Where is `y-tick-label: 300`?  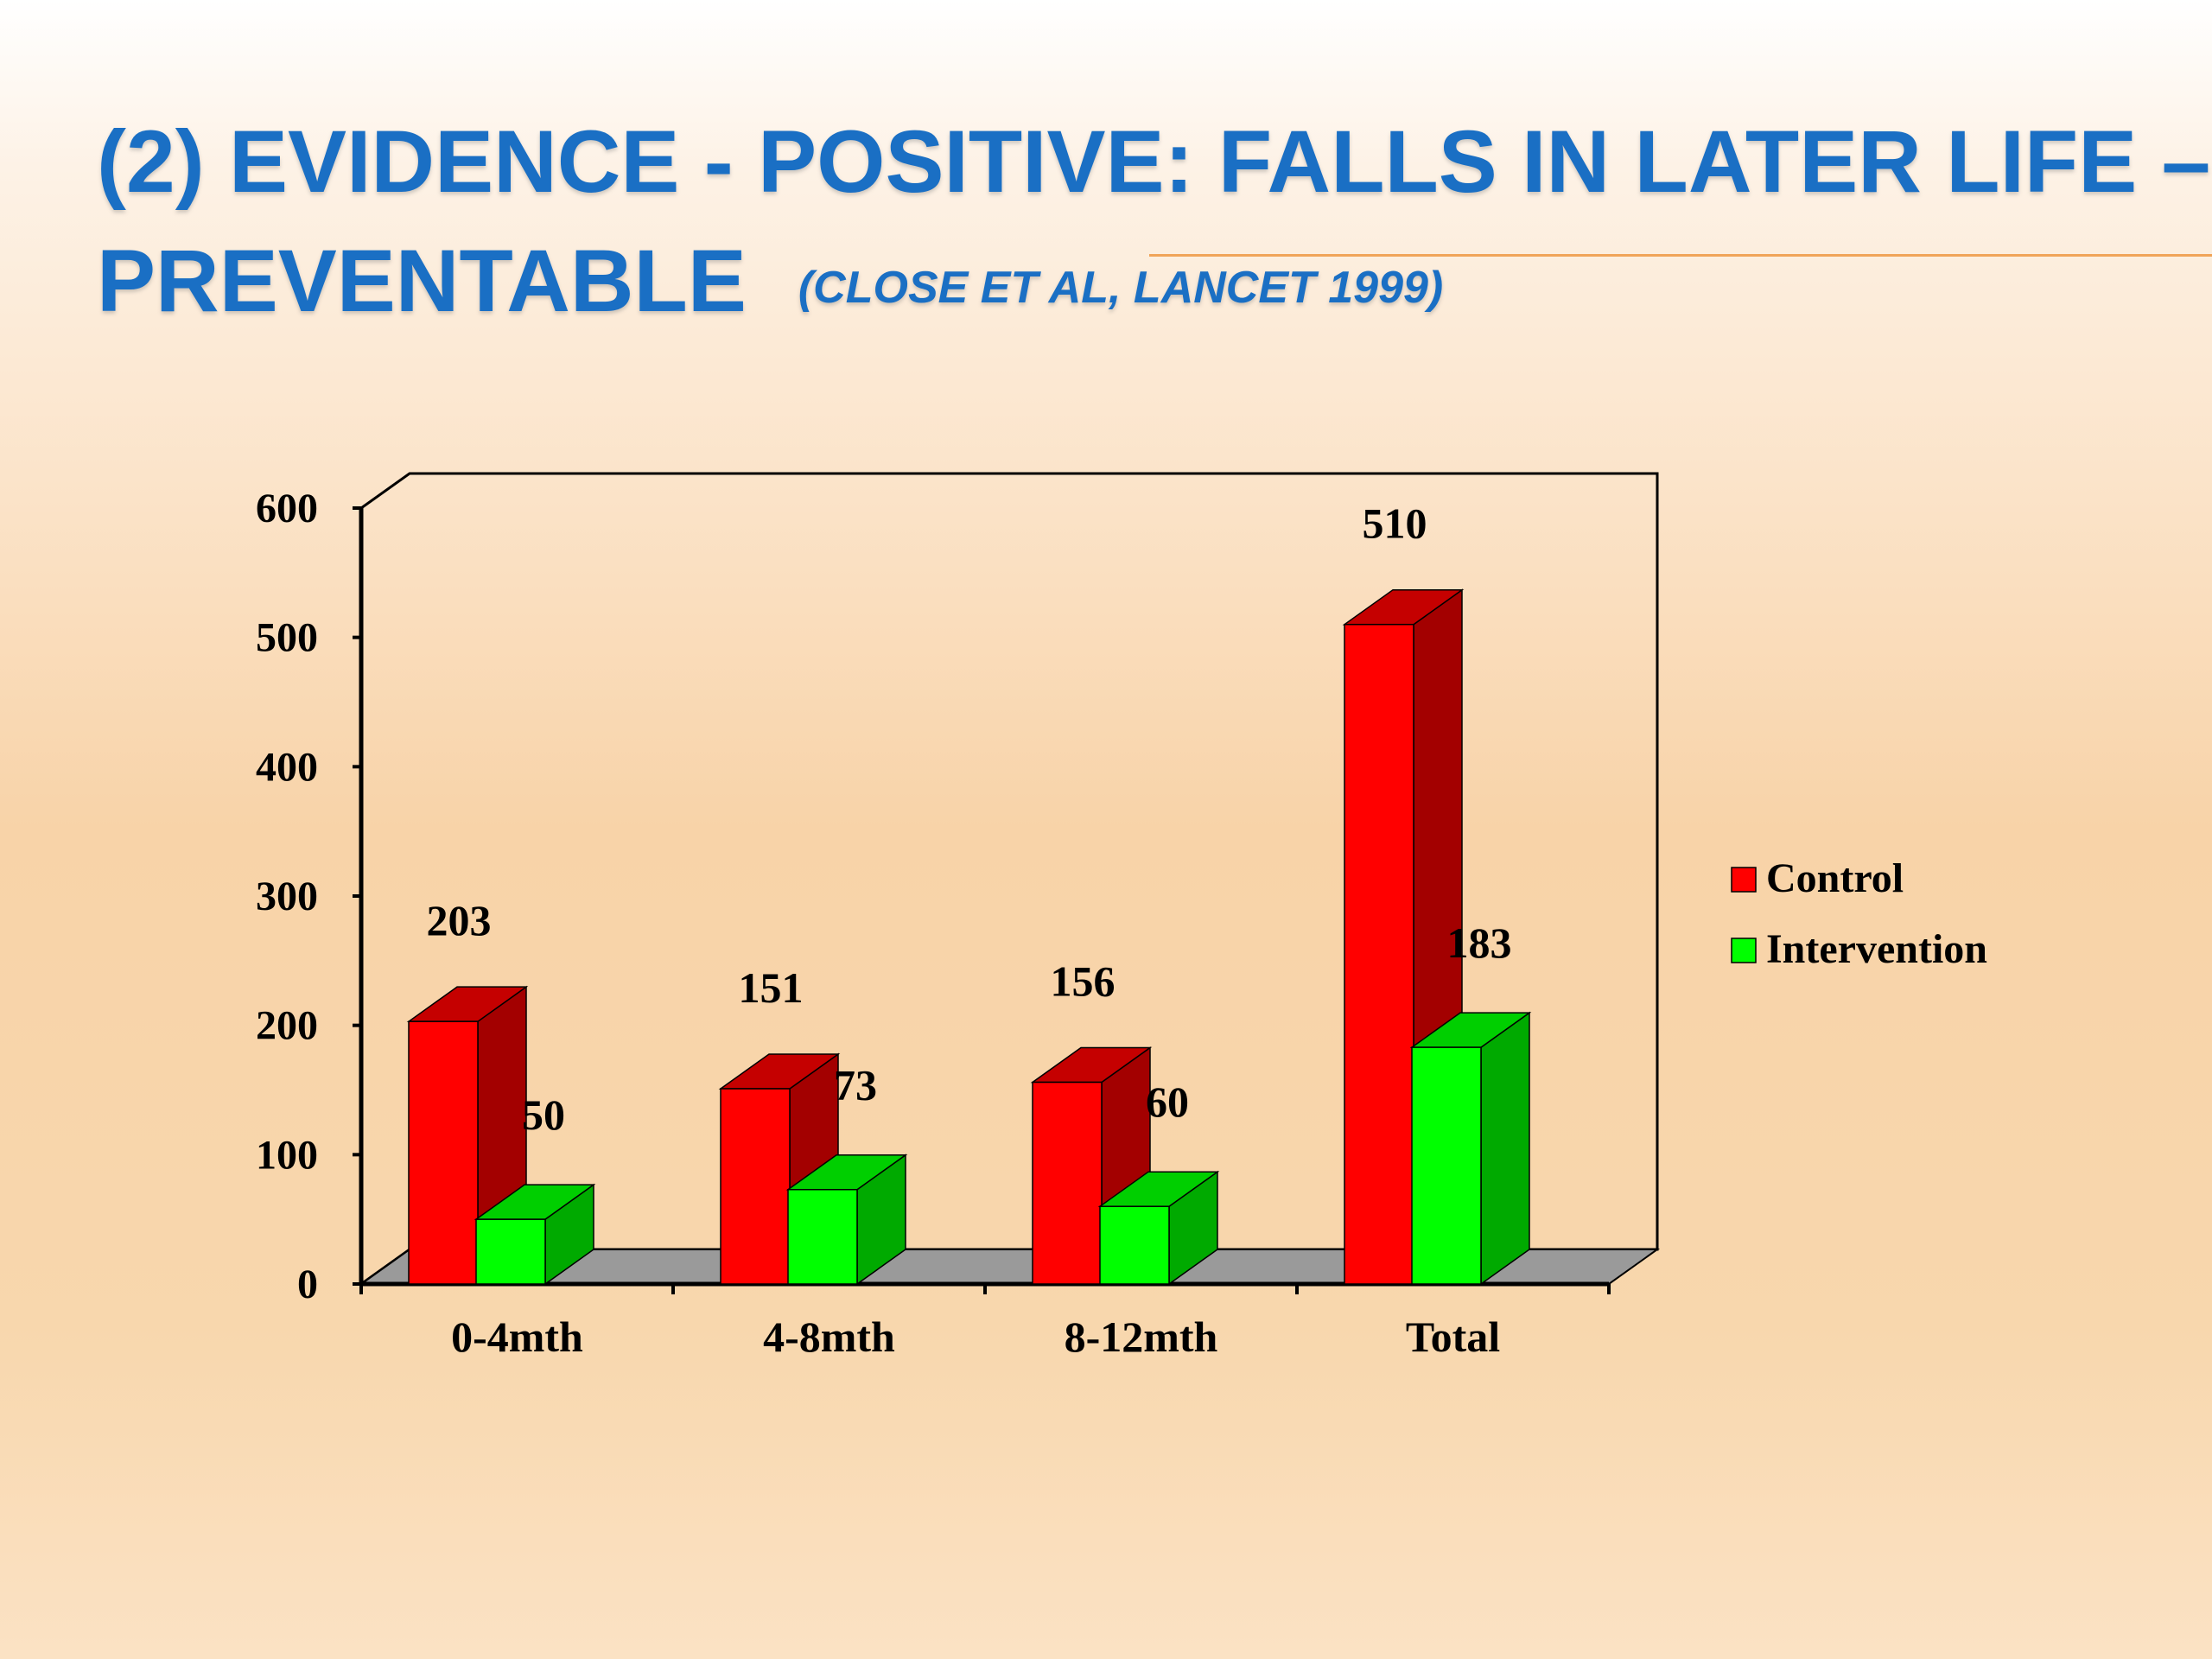
y-tick-label: 300 is located at coordinates (287, 897).